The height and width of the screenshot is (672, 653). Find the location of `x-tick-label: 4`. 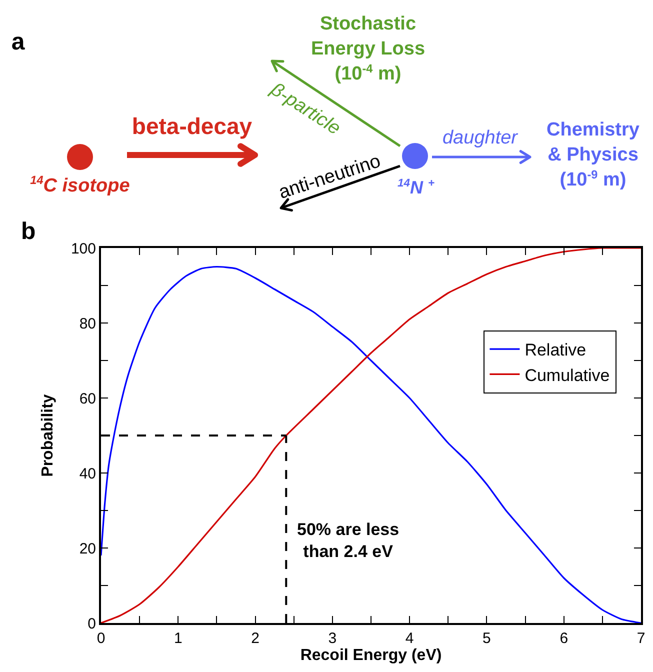

x-tick-label: 4 is located at coordinates (409, 638).